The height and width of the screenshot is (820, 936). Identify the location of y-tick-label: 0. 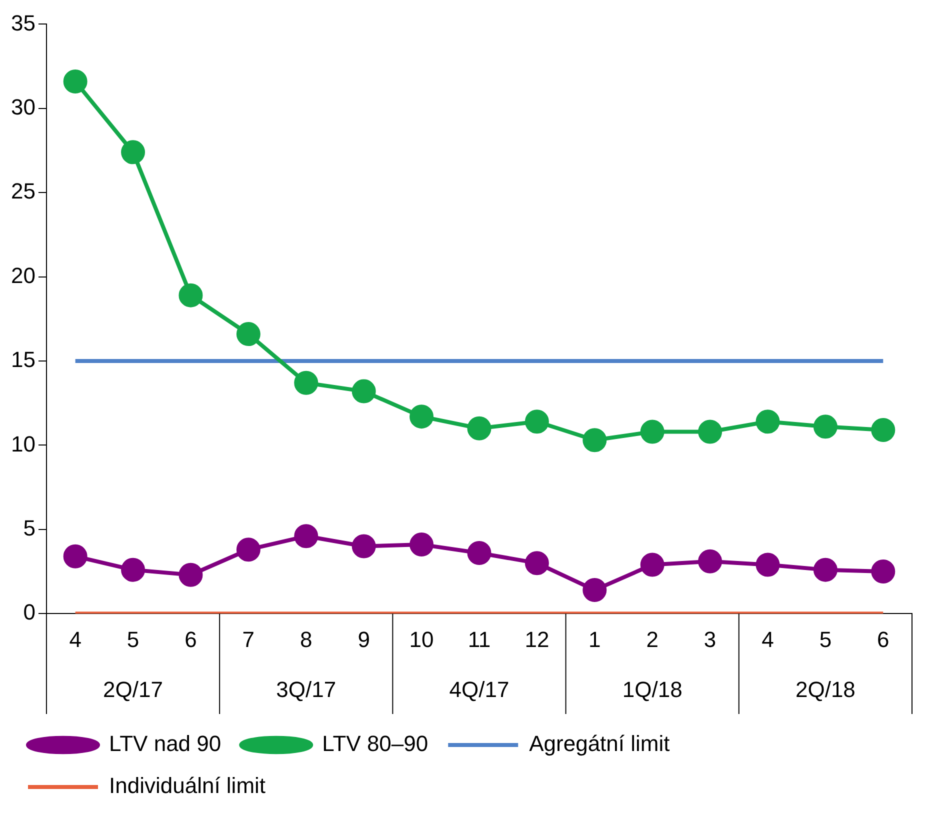
(29, 612).